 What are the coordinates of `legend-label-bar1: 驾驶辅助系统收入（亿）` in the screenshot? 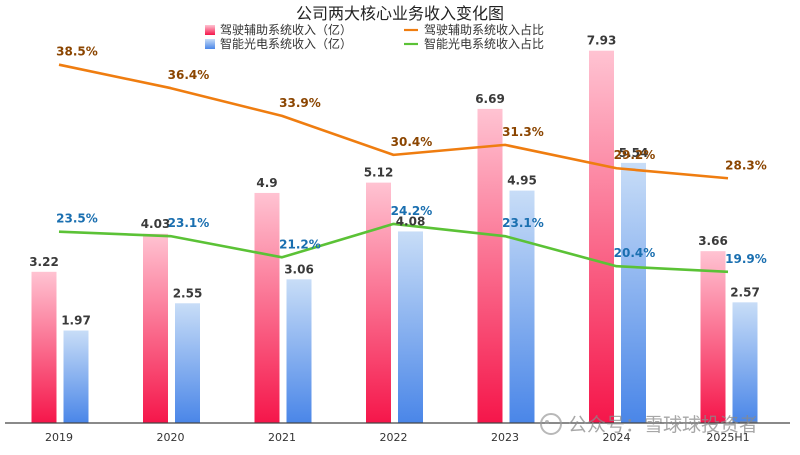 It's located at (286, 29).